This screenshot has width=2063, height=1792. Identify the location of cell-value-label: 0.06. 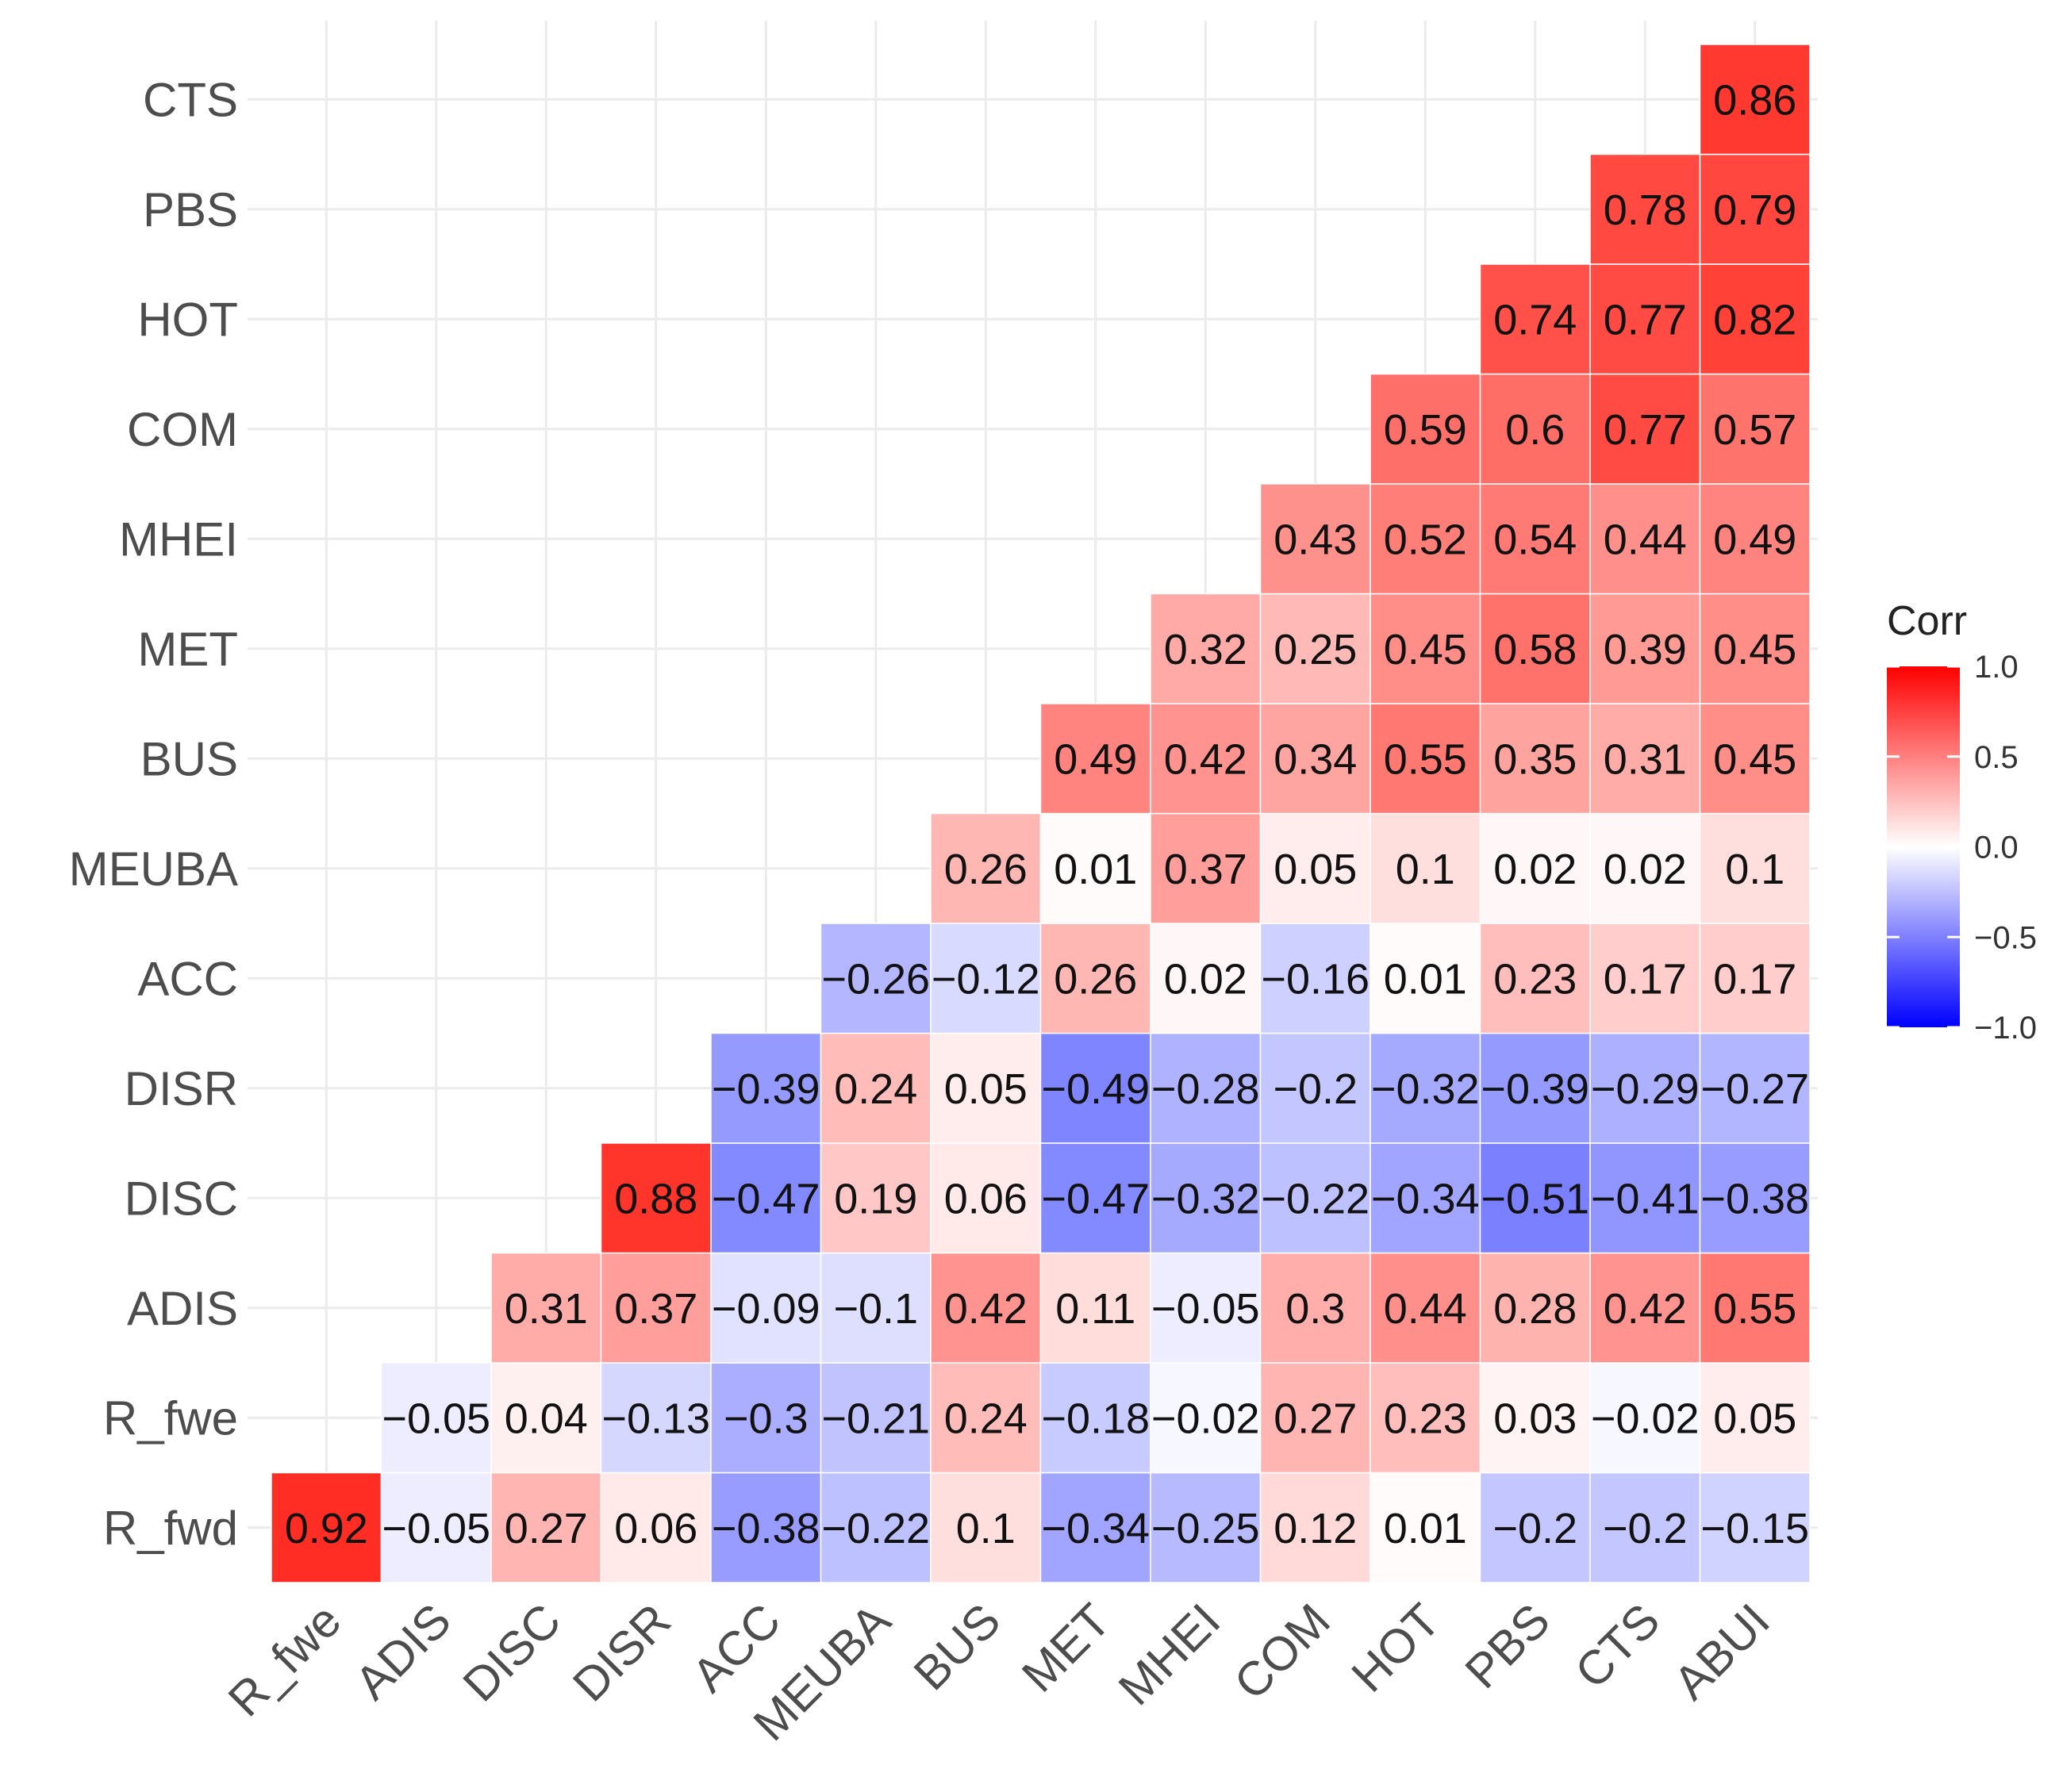
(655, 1529).